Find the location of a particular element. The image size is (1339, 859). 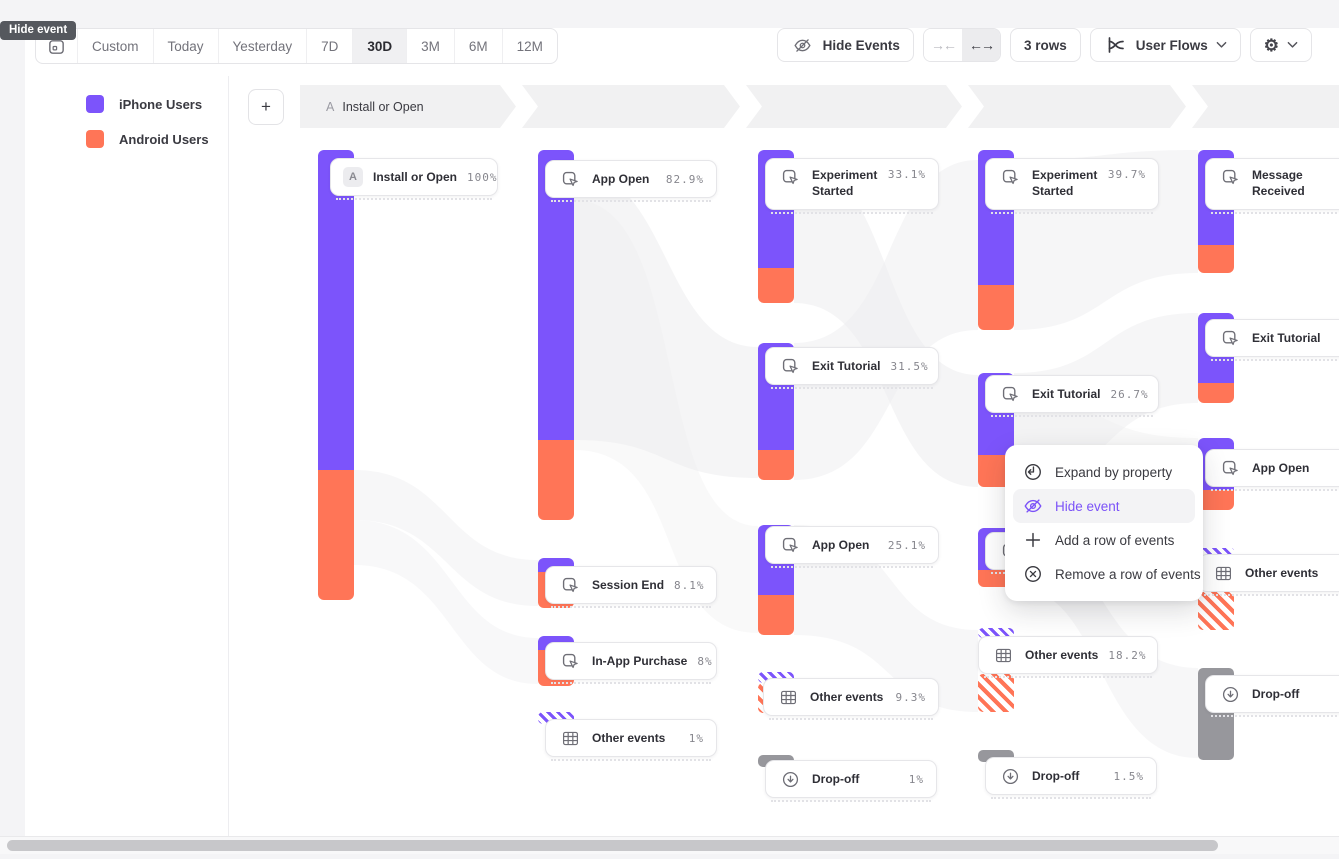

flow-node-card: Exit Tutorial 26.7% is located at coordinates (1072, 396).